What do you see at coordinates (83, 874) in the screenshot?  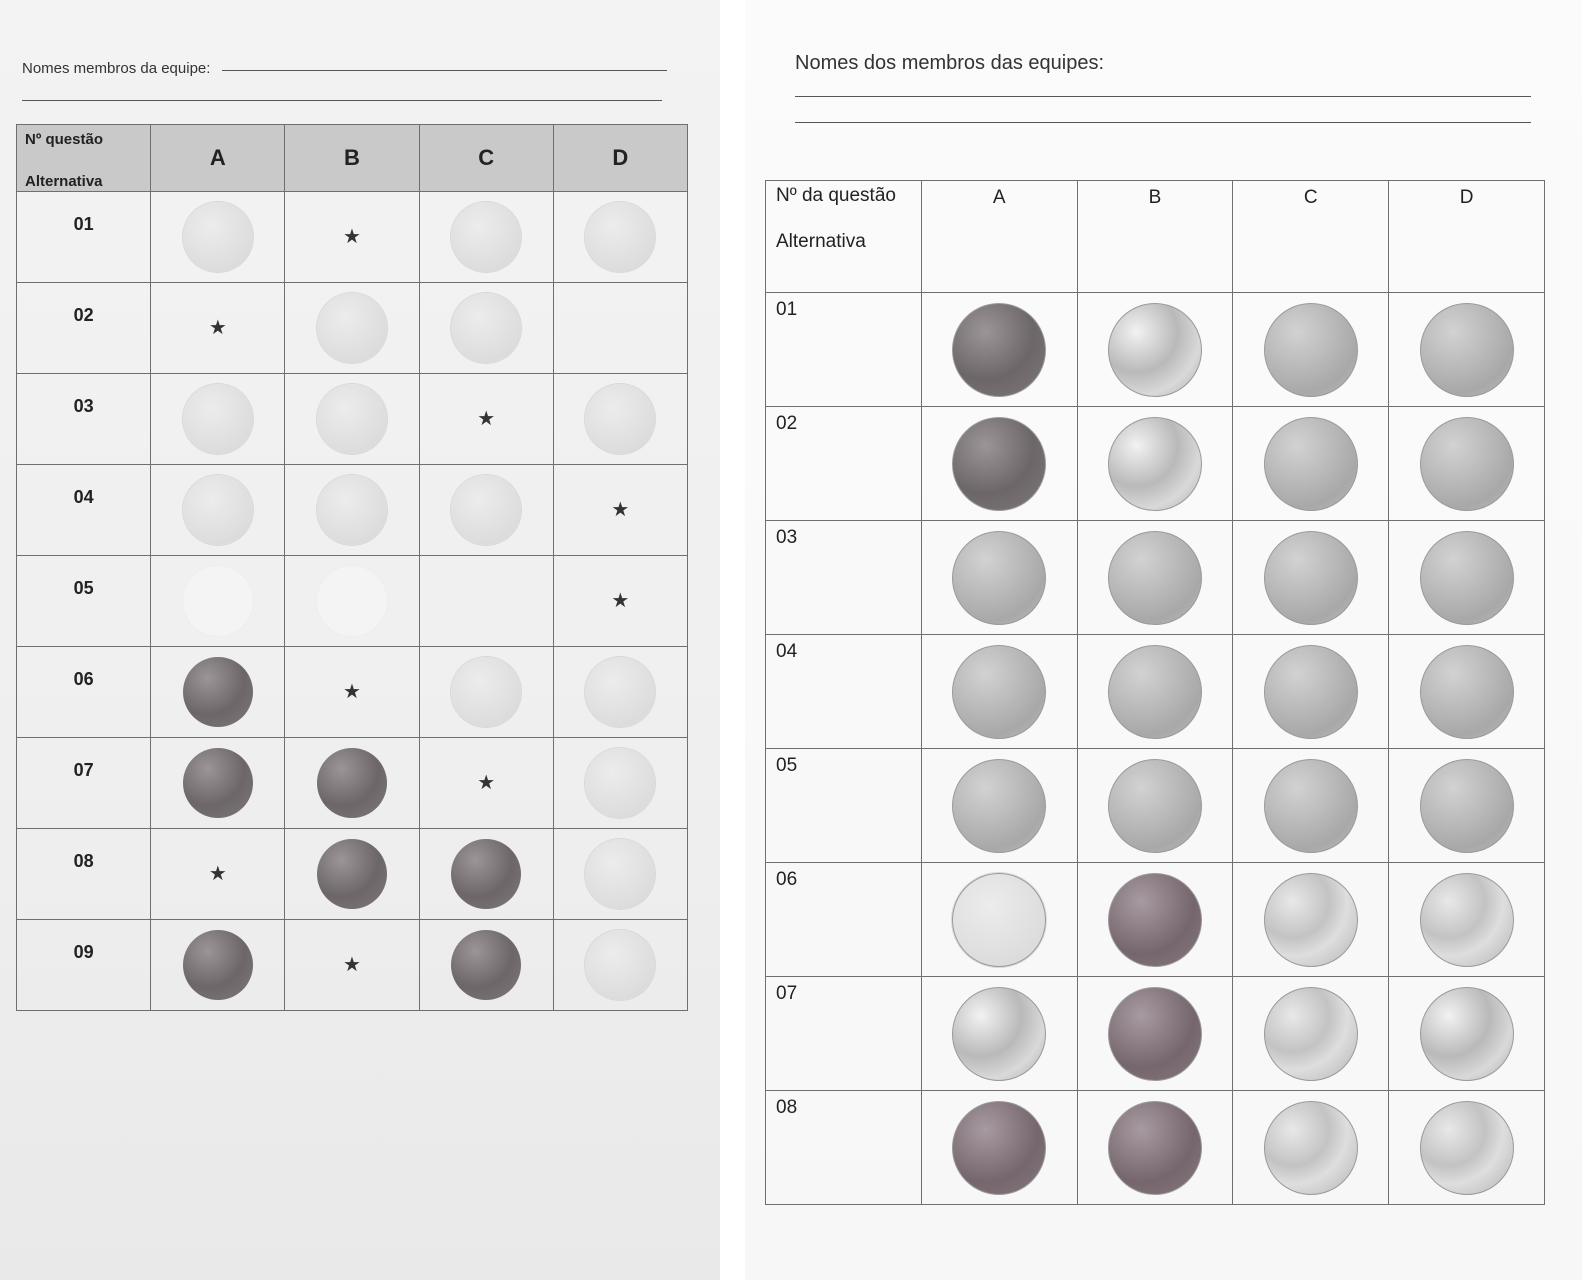 I see `question-number: 08` at bounding box center [83, 874].